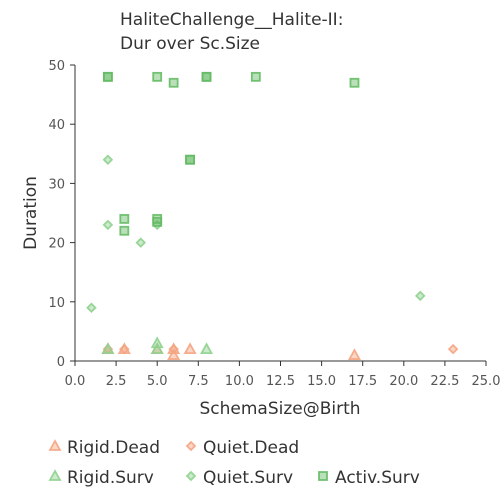 The width and height of the screenshot is (500, 500). What do you see at coordinates (248, 478) in the screenshot?
I see `legend-label-quiet-surv: Quiet.Surv` at bounding box center [248, 478].